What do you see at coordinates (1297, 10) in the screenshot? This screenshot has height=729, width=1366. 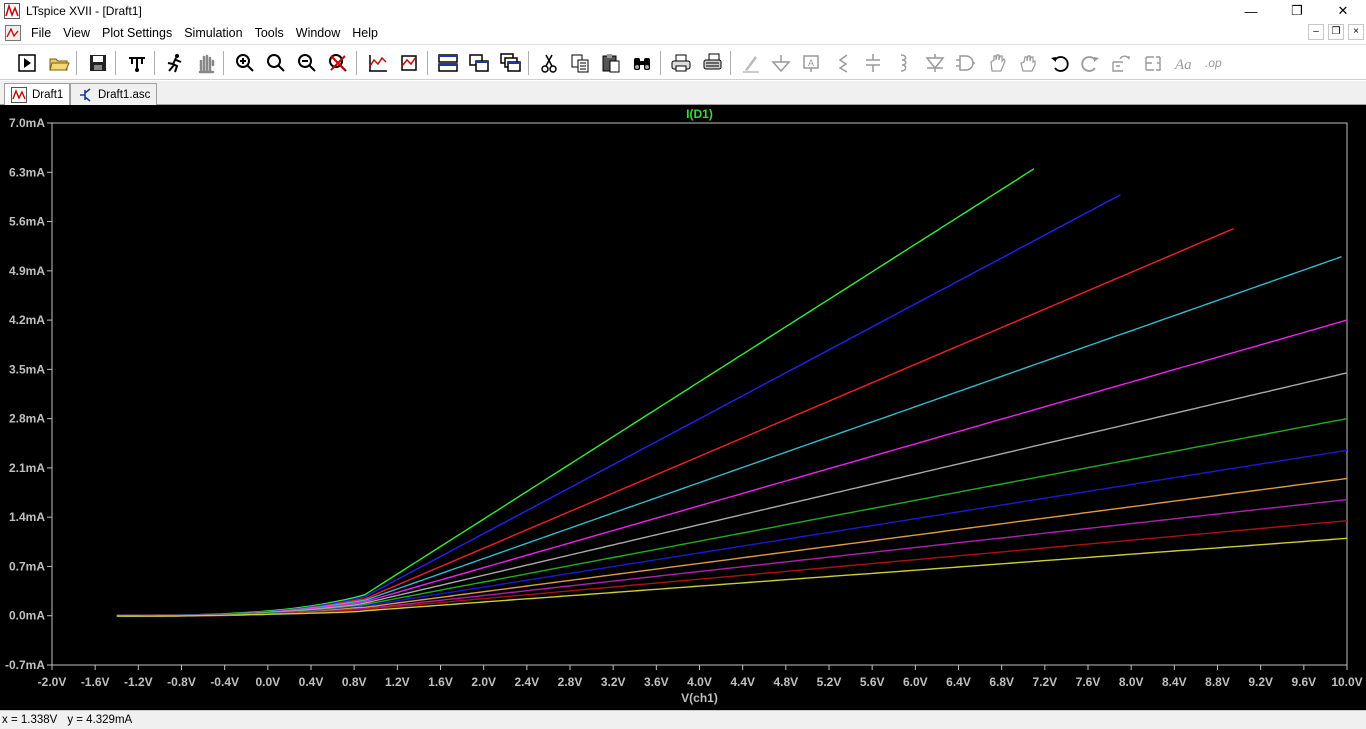 I see `restore-button: ❐` at bounding box center [1297, 10].